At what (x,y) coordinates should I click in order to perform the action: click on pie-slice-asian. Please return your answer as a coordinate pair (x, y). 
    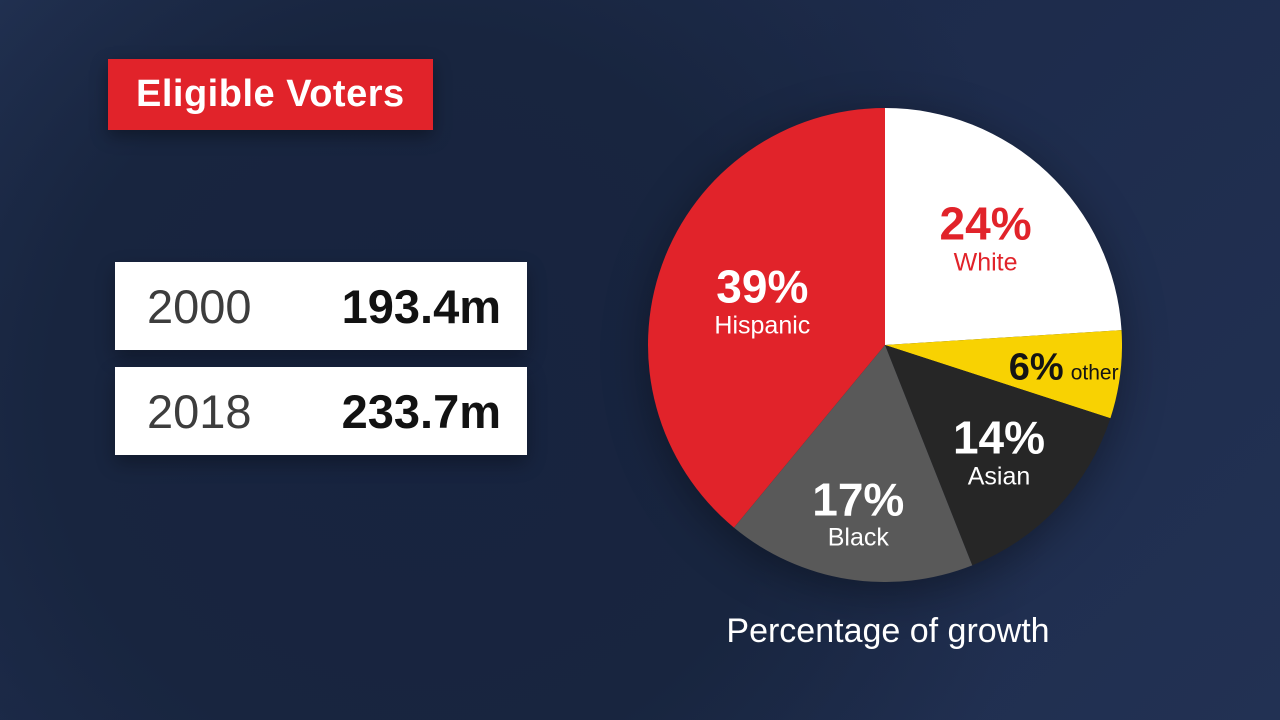
    Looking at the image, I should click on (998, 455).